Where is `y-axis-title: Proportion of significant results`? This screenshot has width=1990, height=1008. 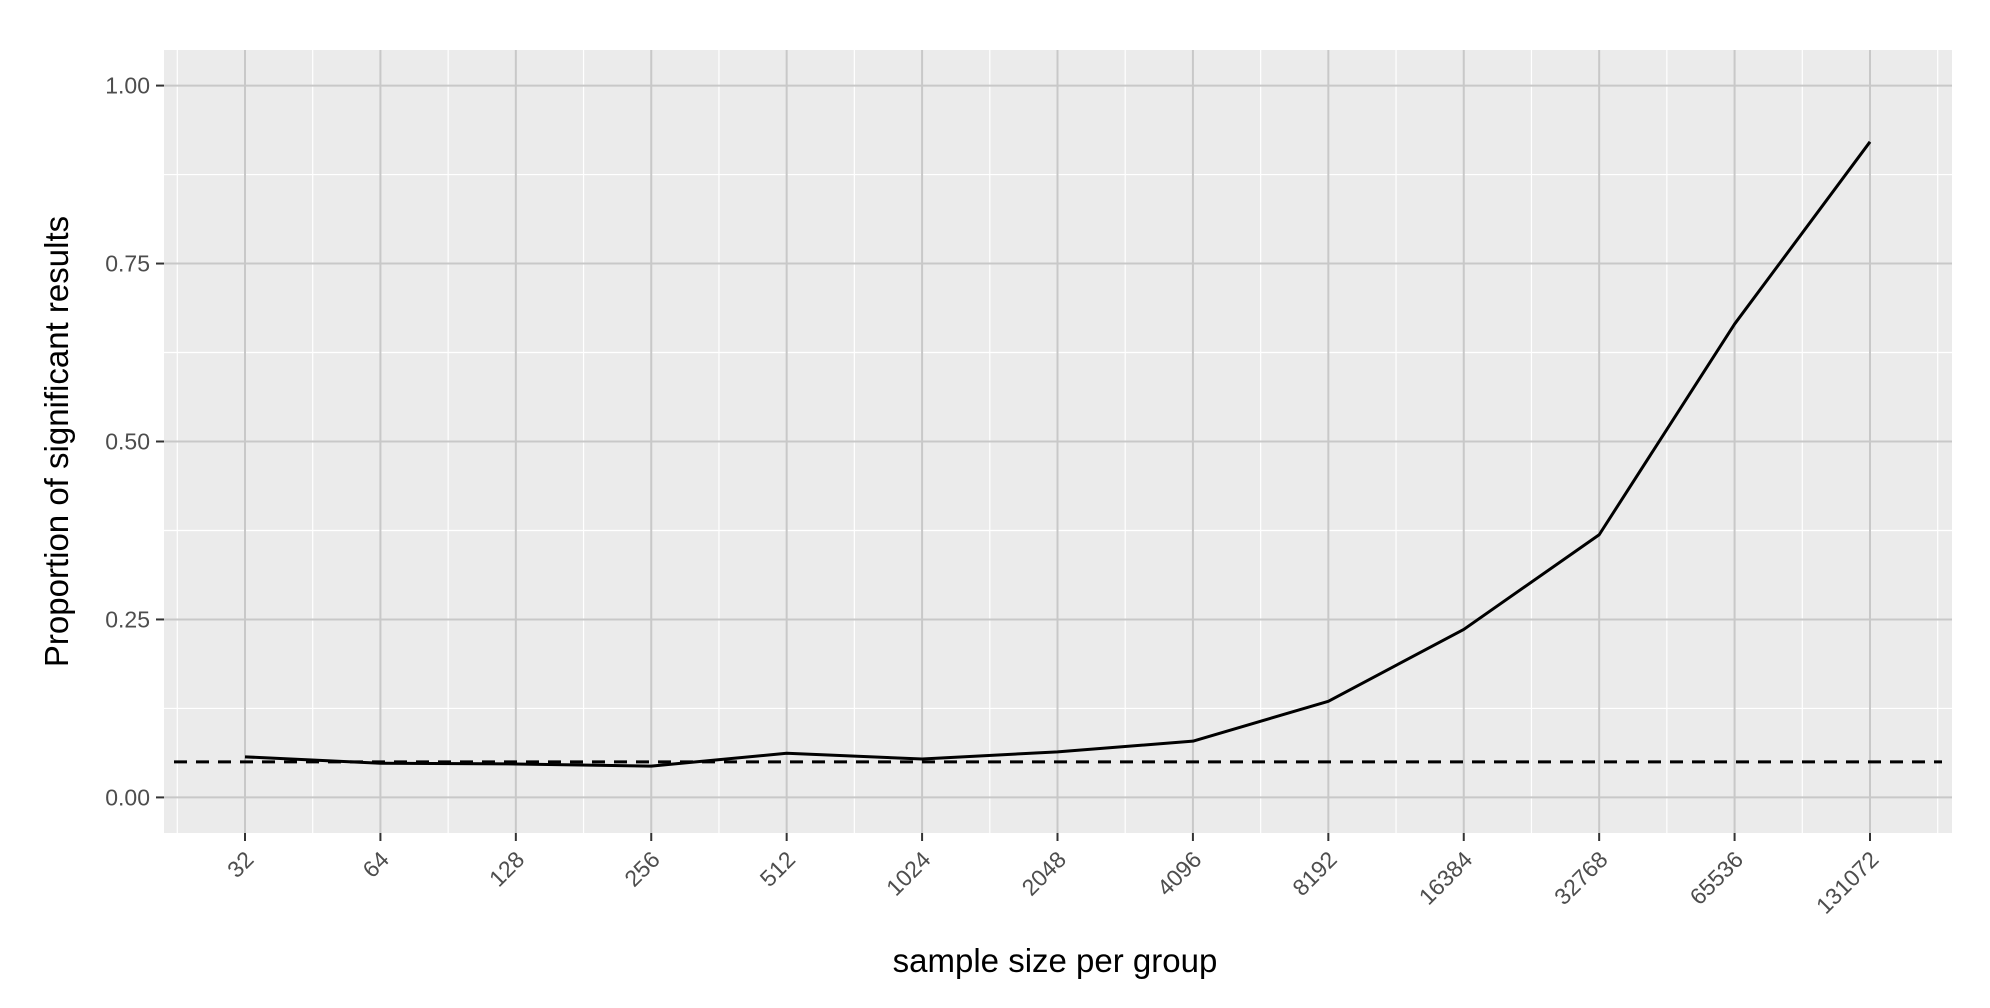
y-axis-title: Proportion of significant results is located at coordinates (56, 441).